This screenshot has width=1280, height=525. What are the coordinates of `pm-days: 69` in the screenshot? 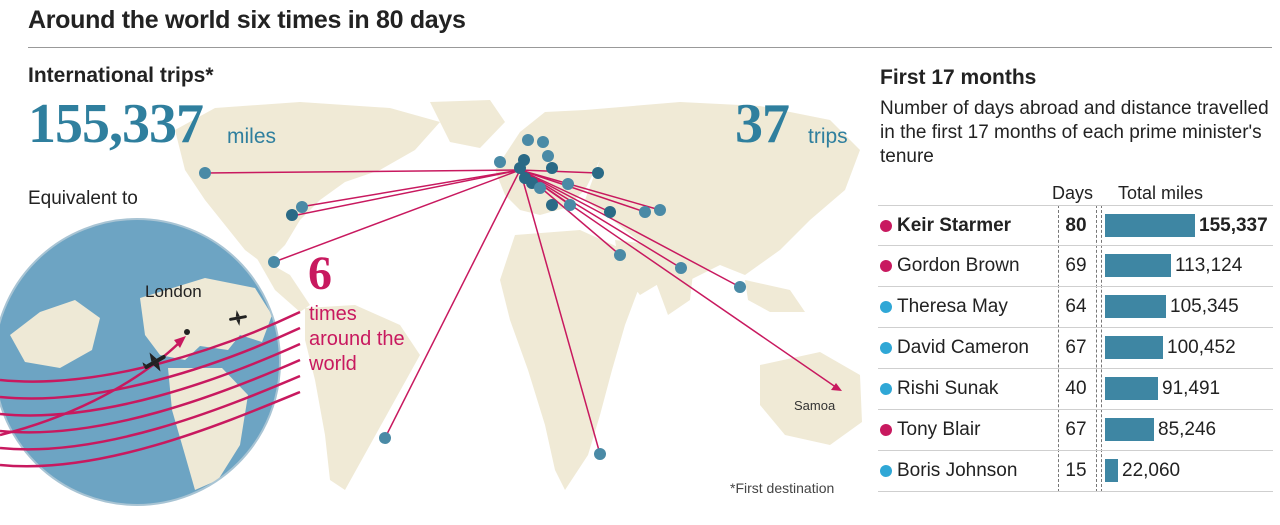 It's located at (1076, 265).